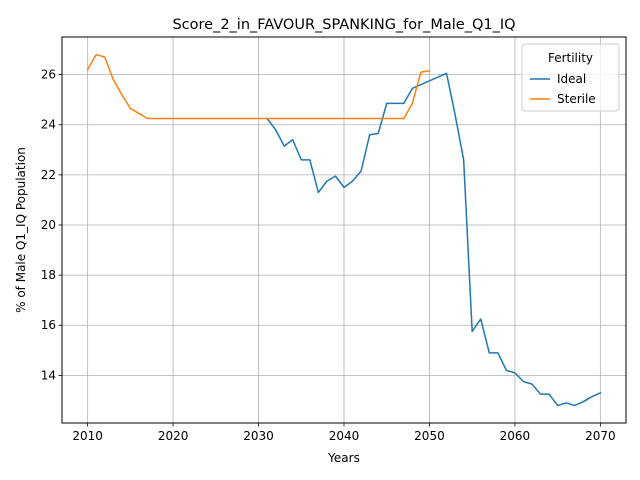 This screenshot has width=640, height=480. Describe the element at coordinates (429, 436) in the screenshot. I see `x-tick-label: 2050` at that location.